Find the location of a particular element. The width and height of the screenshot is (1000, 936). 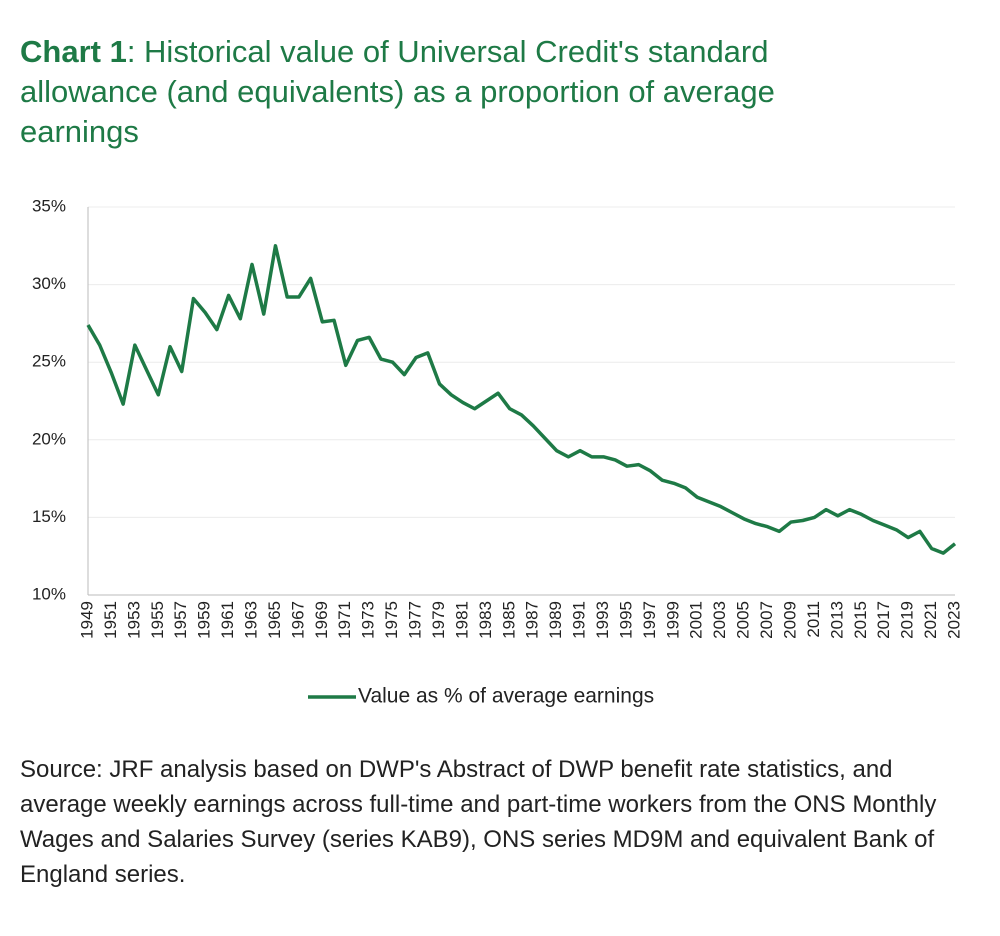

x-tick-label: 2011 is located at coordinates (813, 619).